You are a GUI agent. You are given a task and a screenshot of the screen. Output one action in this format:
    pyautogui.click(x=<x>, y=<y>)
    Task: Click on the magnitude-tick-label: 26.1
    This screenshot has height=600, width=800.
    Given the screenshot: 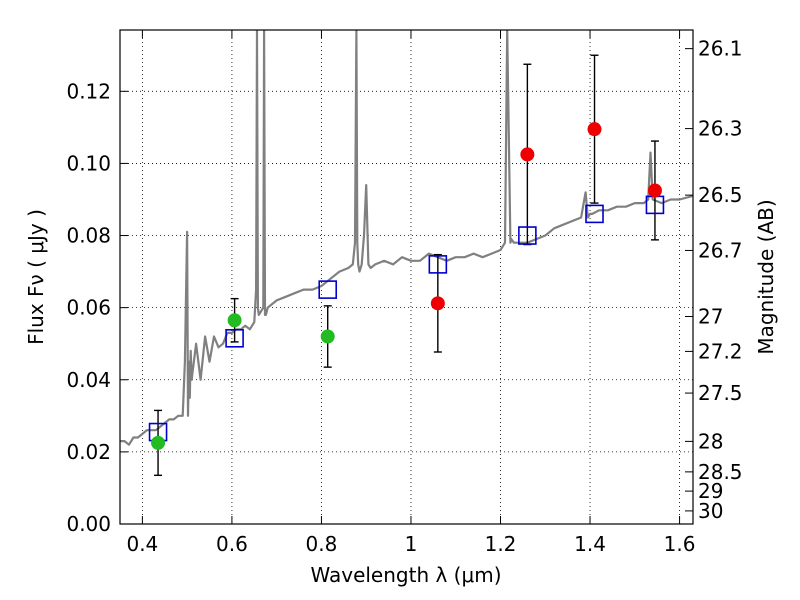 What is the action you would take?
    pyautogui.click(x=720, y=49)
    